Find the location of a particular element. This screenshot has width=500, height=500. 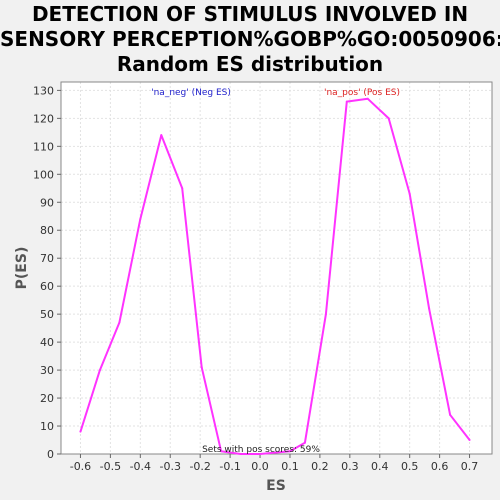

x-axis-label: ES is located at coordinates (276, 486).